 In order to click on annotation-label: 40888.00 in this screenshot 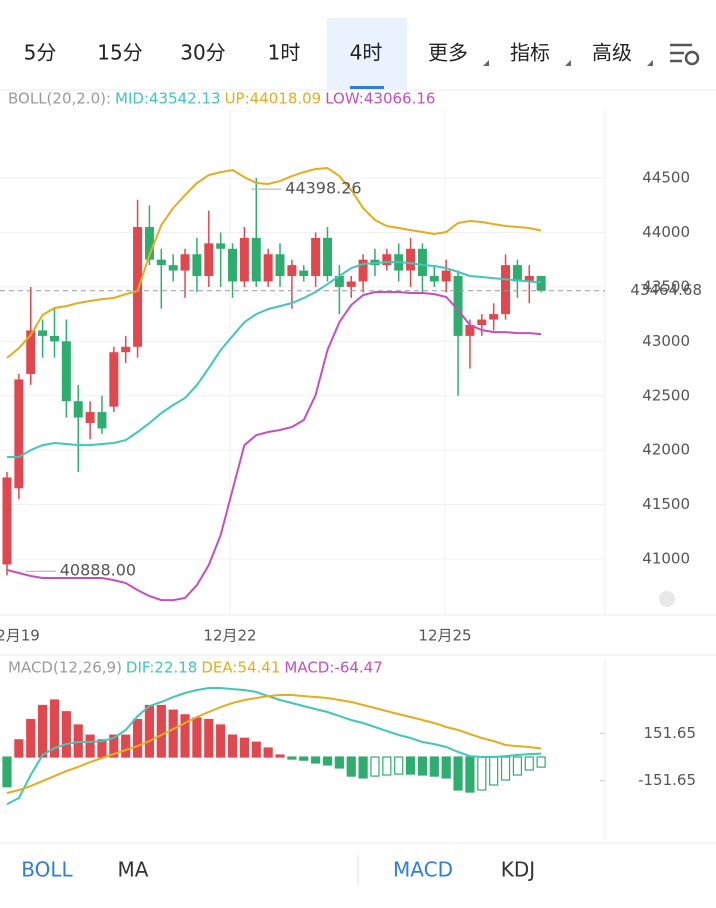, I will do `click(98, 570)`.